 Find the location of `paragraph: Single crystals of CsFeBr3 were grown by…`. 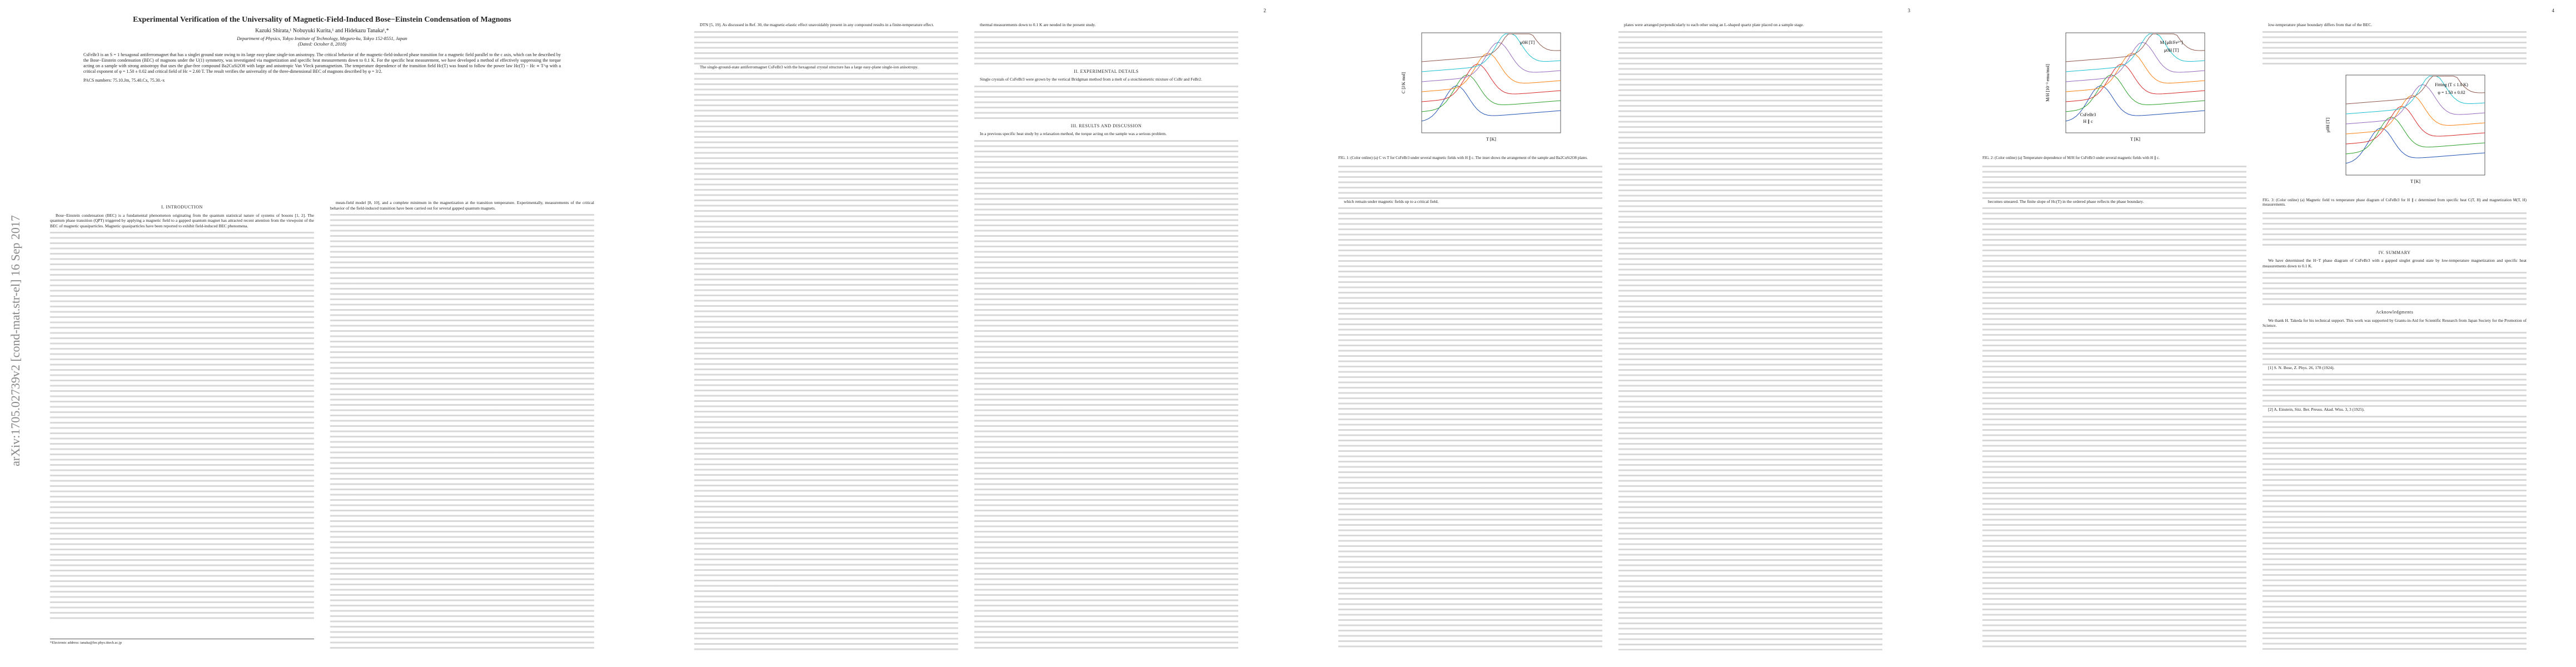

paragraph: Single crystals of CsFeBr3 were grown by… is located at coordinates (1091, 79).